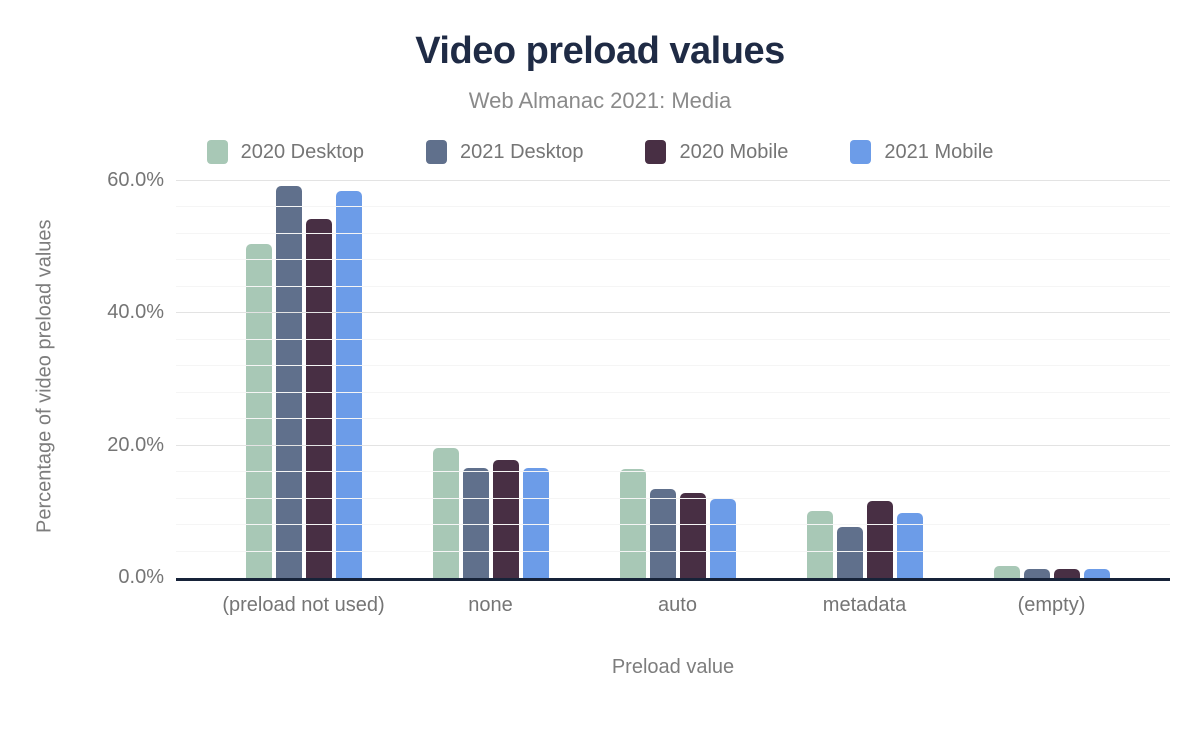 This screenshot has width=1200, height=742. Describe the element at coordinates (600, 100) in the screenshot. I see `page-subtitle: Web Almanac 2021: Media` at that location.